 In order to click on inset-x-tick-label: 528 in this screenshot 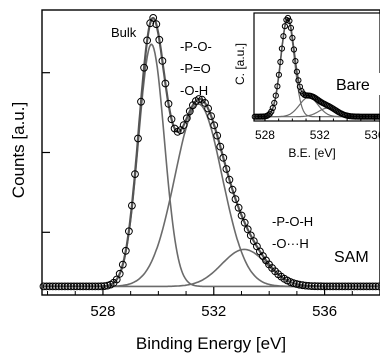, I will do `click(265, 135)`.